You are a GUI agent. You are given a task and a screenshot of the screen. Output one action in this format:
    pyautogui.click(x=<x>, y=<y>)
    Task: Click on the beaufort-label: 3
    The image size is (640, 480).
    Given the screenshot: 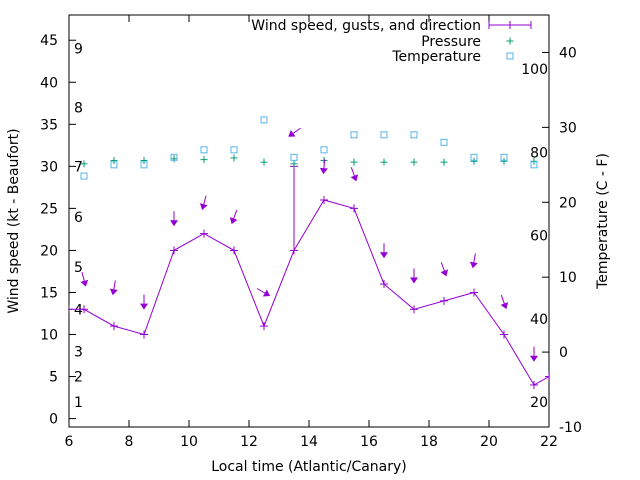 What is the action you would take?
    pyautogui.click(x=78, y=352)
    